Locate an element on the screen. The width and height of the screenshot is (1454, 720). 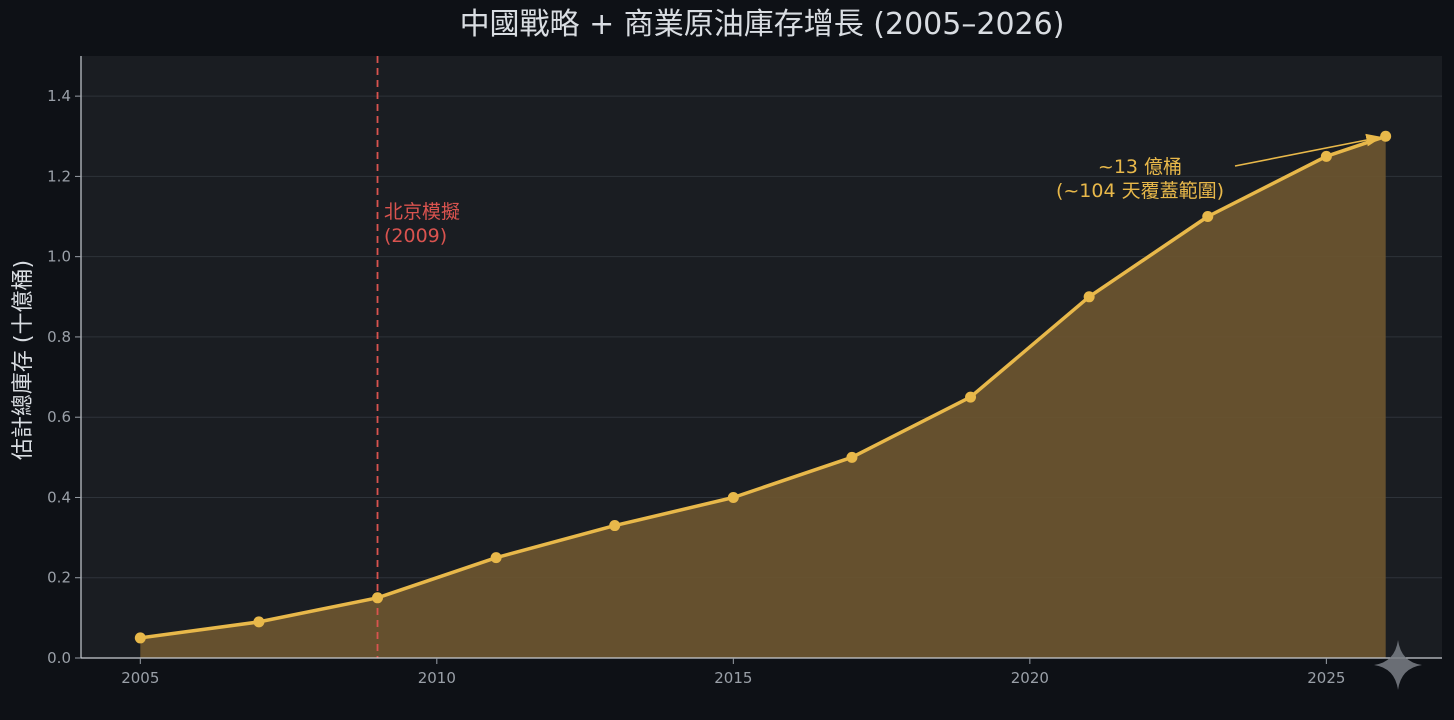
y-tick-label-1: 0.2 is located at coordinates (59, 578).